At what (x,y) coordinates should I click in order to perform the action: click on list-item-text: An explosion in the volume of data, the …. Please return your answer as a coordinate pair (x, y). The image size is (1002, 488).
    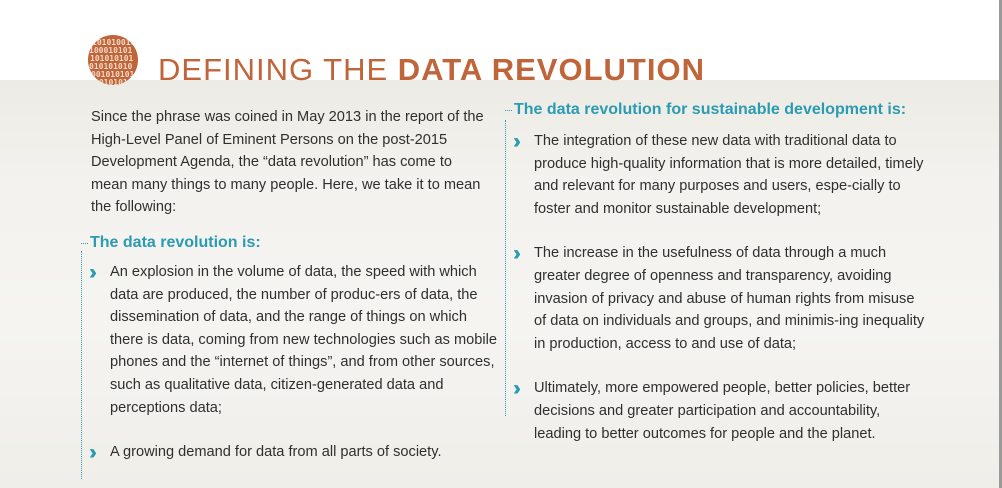
    Looking at the image, I should click on (303, 340).